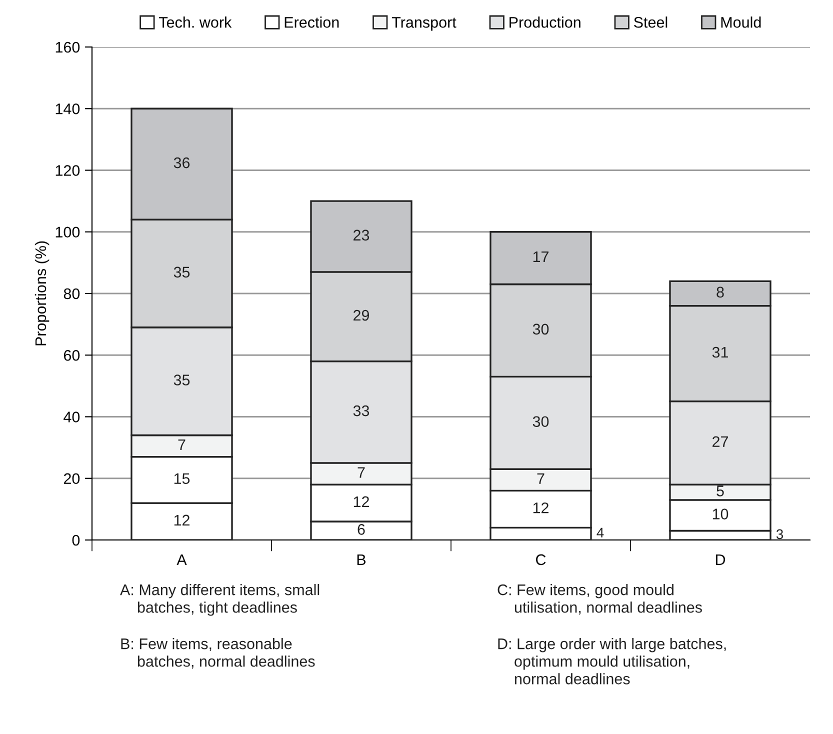 The image size is (833, 734). I want to click on y-tick-label: 160, so click(68, 47).